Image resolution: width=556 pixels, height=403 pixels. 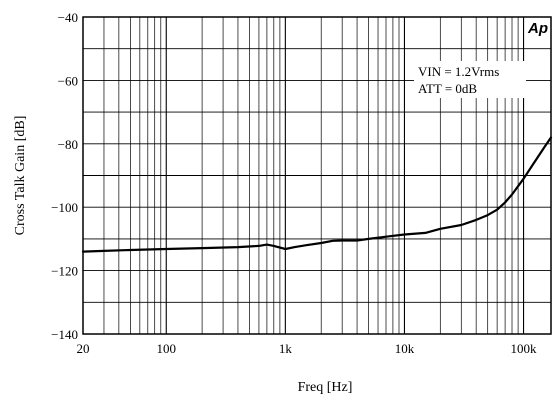 I want to click on x-tick-label: 100k, so click(x=524, y=348).